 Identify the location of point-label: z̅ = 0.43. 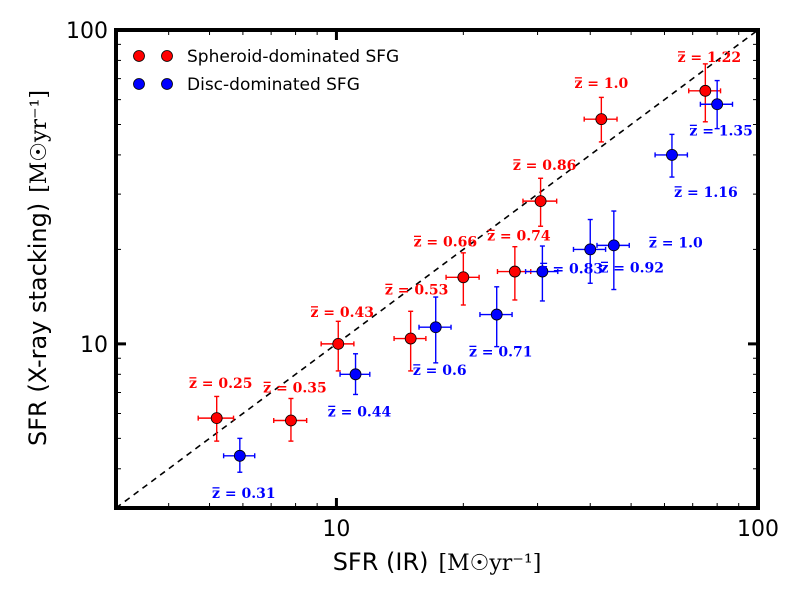
(342, 313).